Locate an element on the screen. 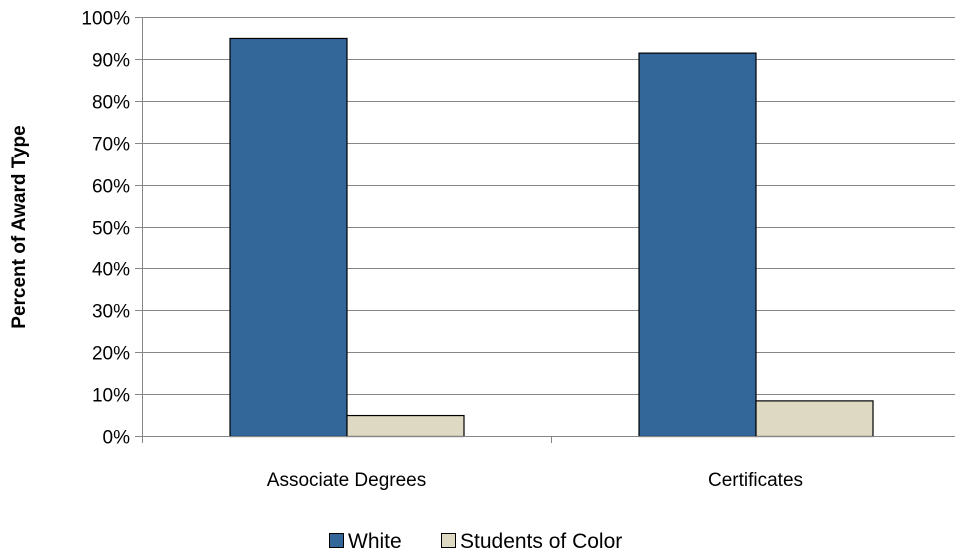 The width and height of the screenshot is (955, 560). x-tick-label: Associate Degrees is located at coordinates (346, 480).